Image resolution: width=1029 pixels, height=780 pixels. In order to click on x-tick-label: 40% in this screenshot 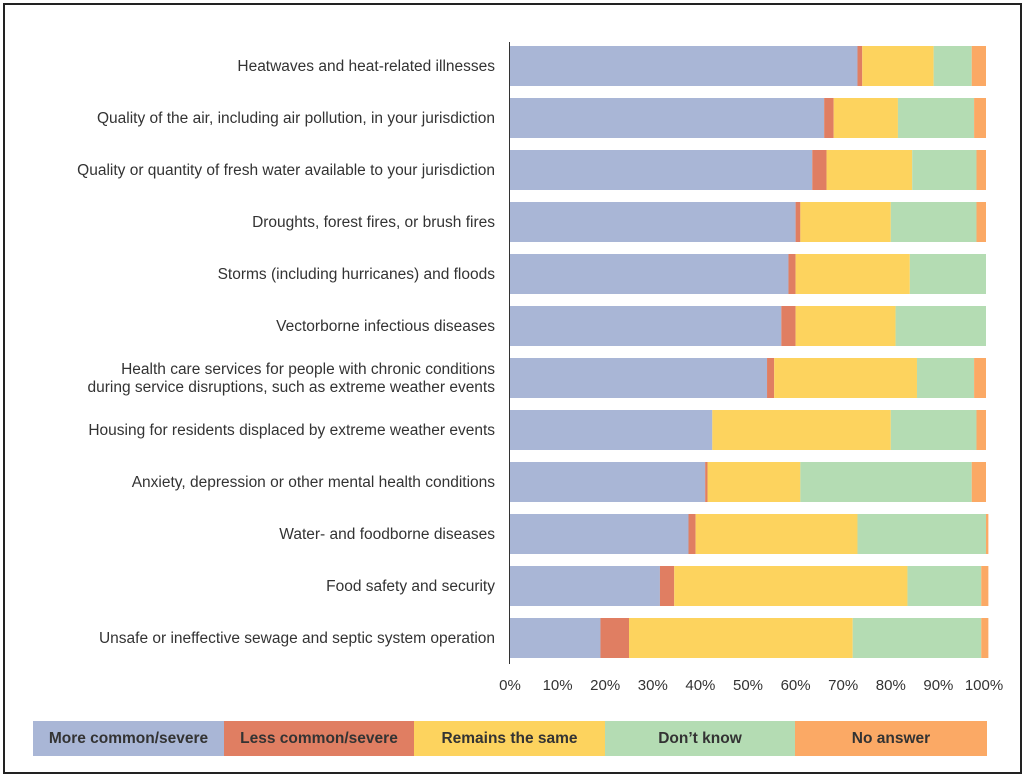, I will do `click(700, 685)`.